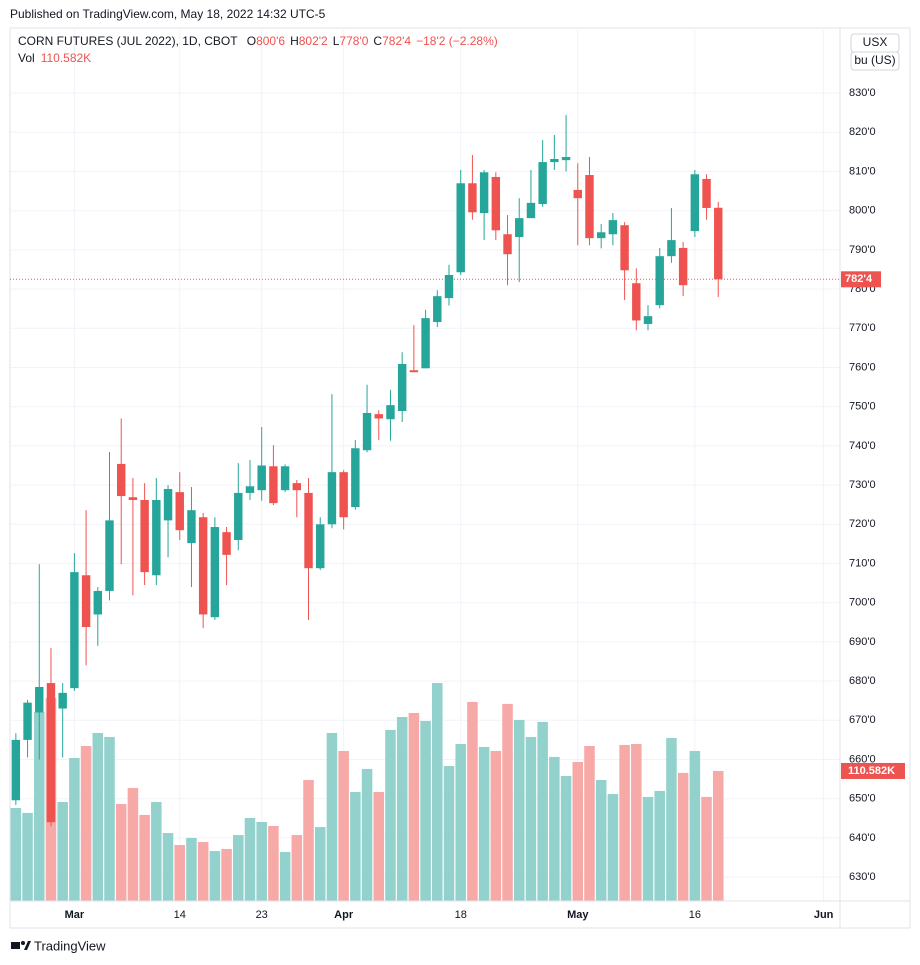 This screenshot has width=920, height=965. I want to click on y-tick-label: 650'0, so click(862, 799).